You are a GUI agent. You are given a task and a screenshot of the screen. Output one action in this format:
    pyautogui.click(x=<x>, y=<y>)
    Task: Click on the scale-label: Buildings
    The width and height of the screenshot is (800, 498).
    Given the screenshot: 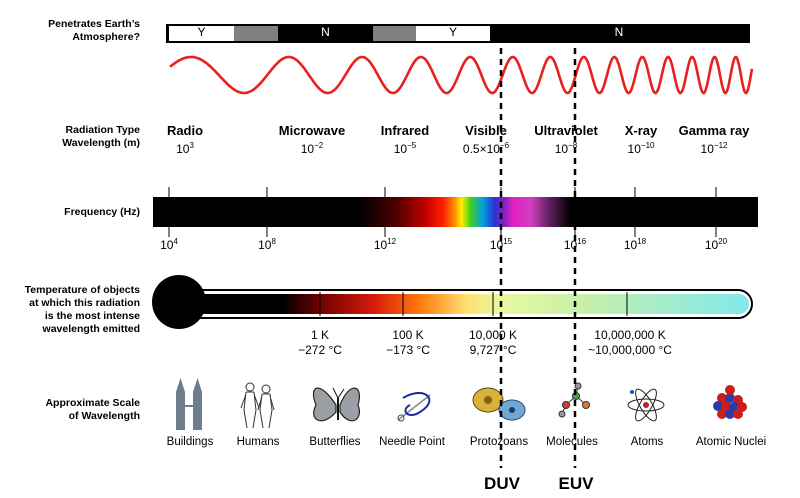 What is the action you would take?
    pyautogui.click(x=190, y=442)
    